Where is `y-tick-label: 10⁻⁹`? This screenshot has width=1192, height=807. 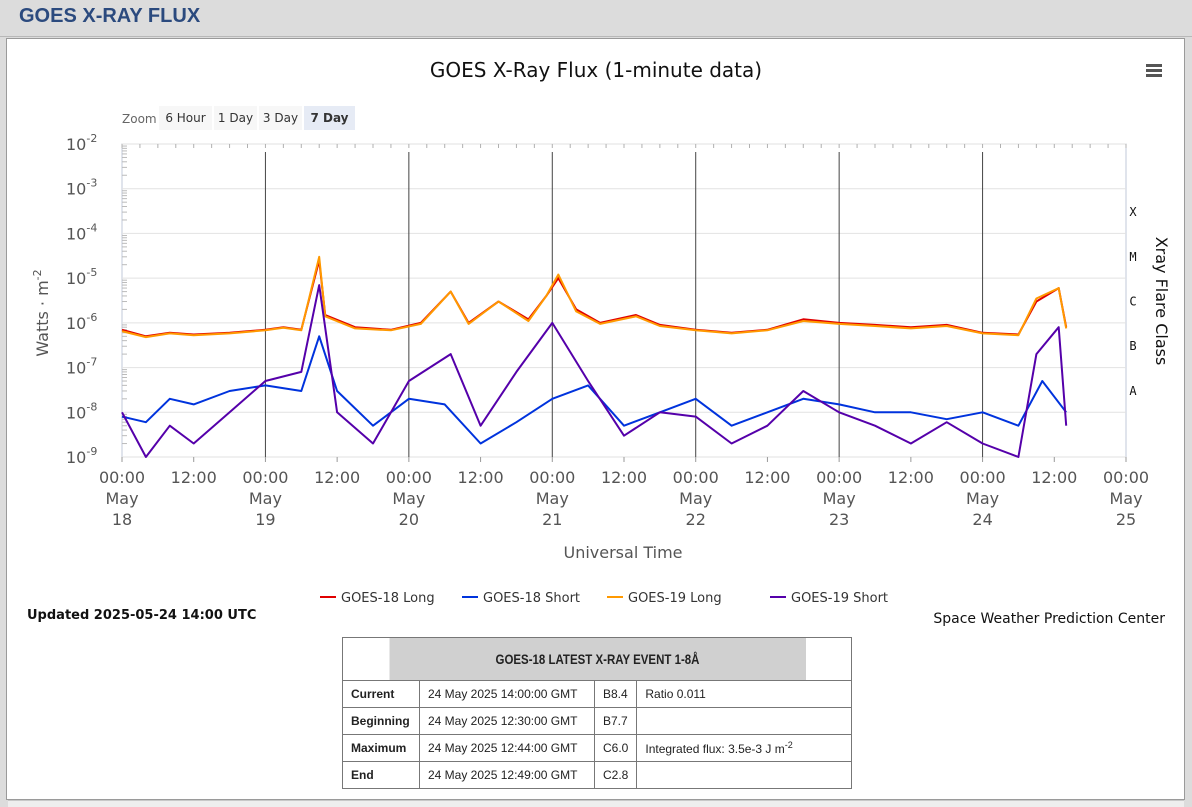
y-tick-label: 10⁻⁹ is located at coordinates (81, 456).